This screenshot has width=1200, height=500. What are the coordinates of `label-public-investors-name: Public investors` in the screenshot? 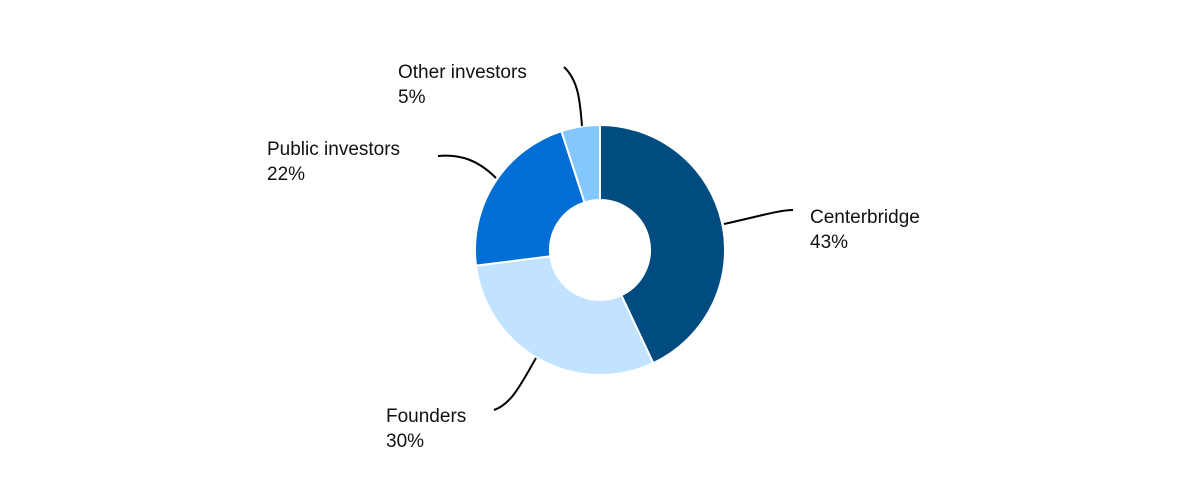 It's located at (333, 149).